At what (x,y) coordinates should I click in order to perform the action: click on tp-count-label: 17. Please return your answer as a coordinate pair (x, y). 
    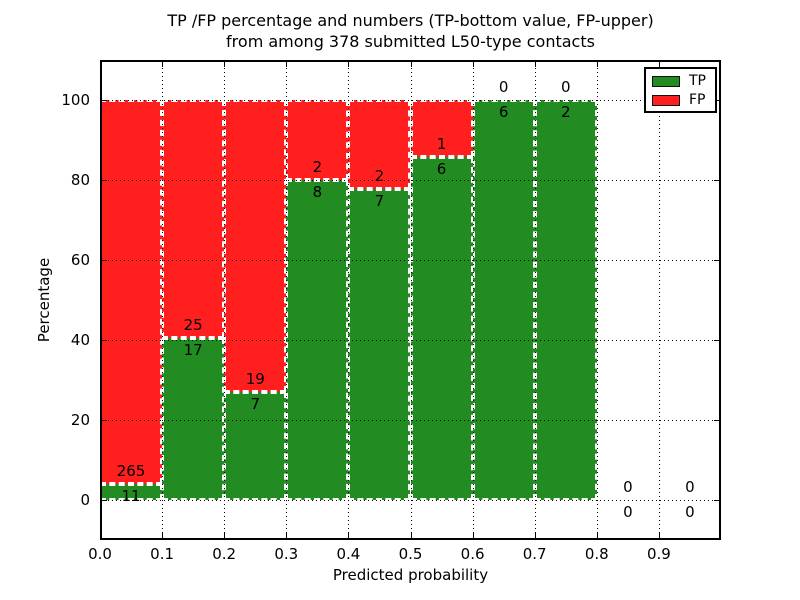
    Looking at the image, I should click on (193, 350).